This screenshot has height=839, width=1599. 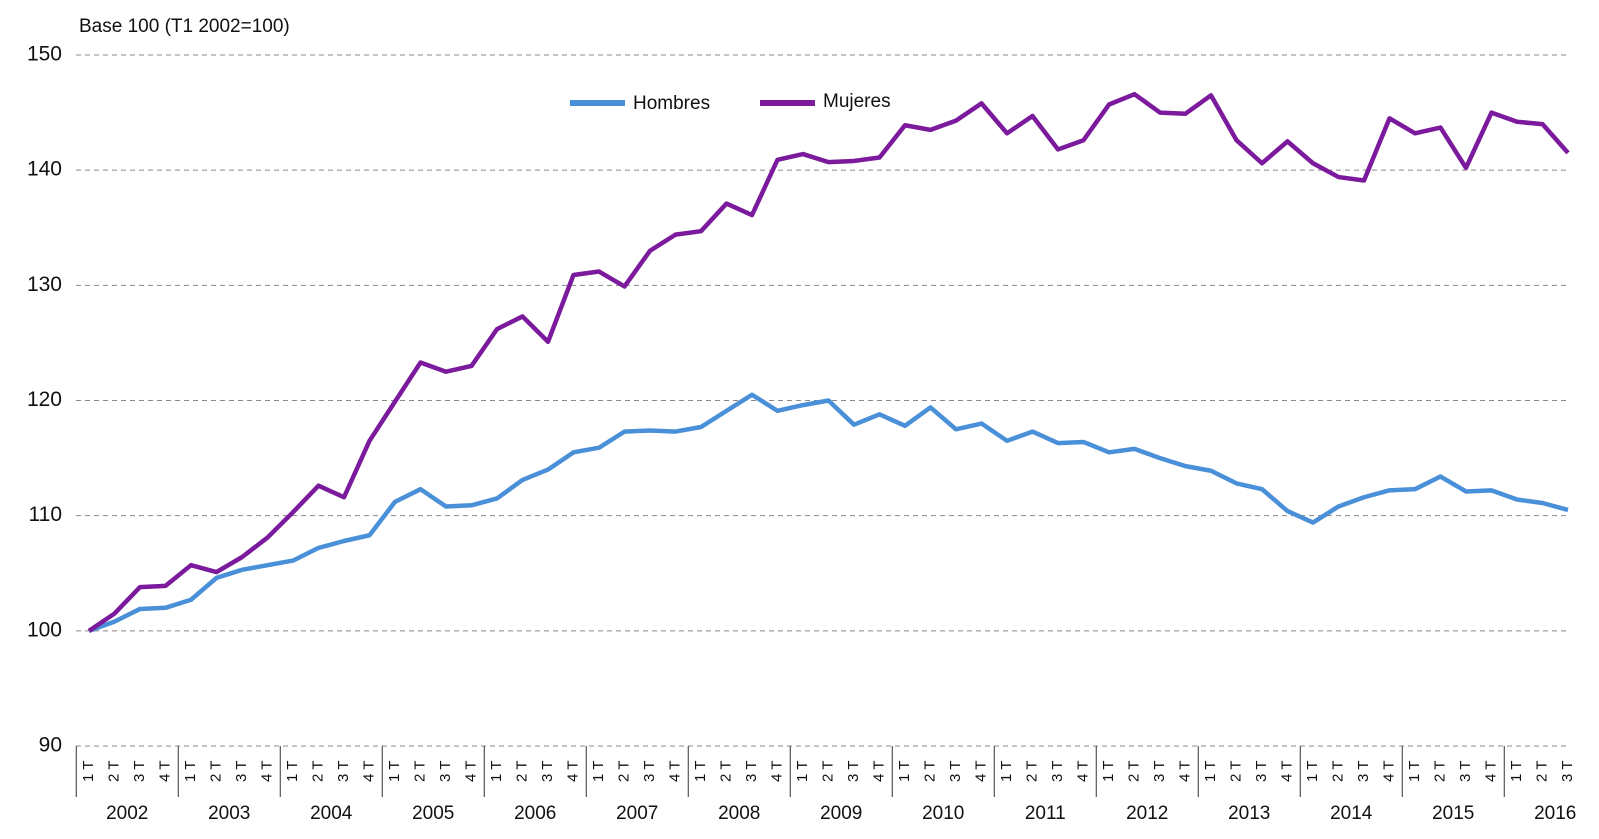 What do you see at coordinates (433, 813) in the screenshot?
I see `year-label: 2005` at bounding box center [433, 813].